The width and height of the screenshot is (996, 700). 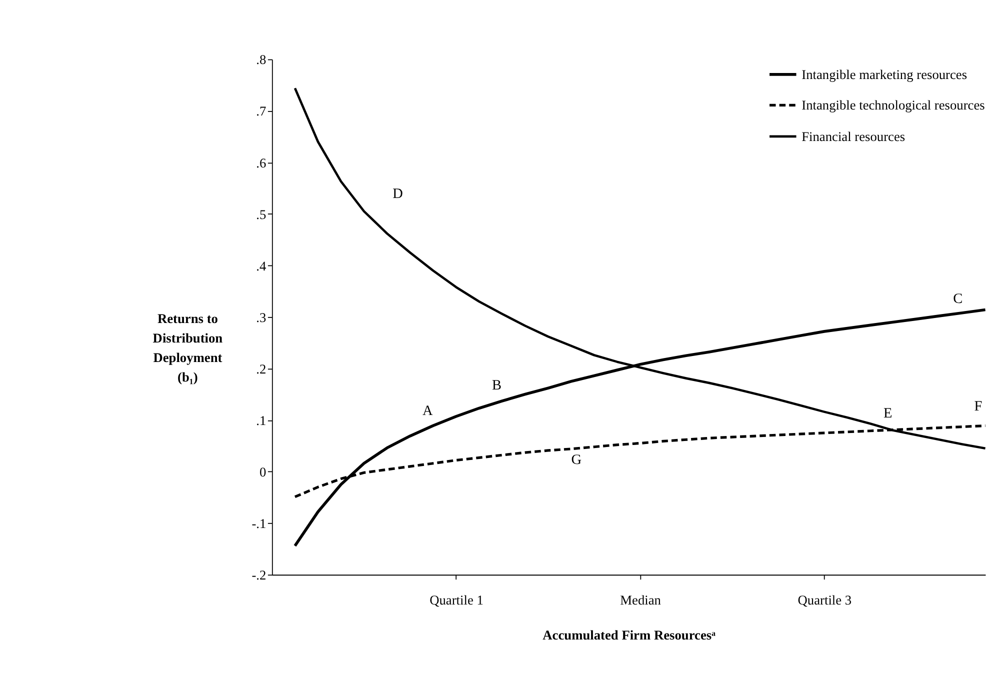 What do you see at coordinates (428, 411) in the screenshot?
I see `annotation: A` at bounding box center [428, 411].